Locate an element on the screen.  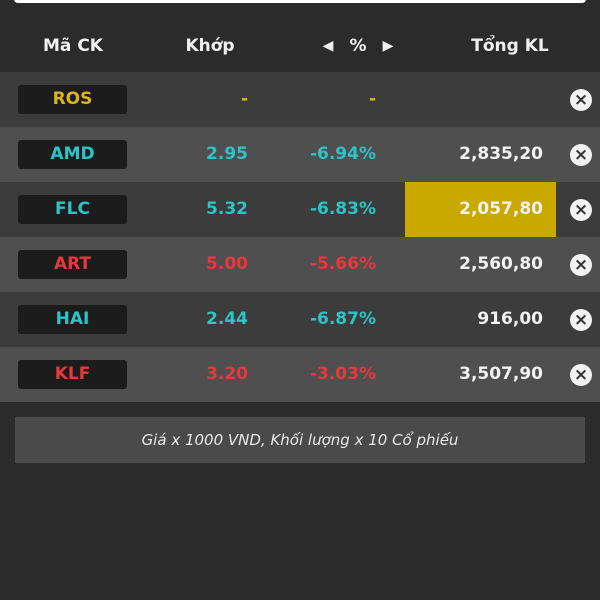
stock-row: FLC 5.32 -6.83% 2,057,80 × is located at coordinates (300, 209).